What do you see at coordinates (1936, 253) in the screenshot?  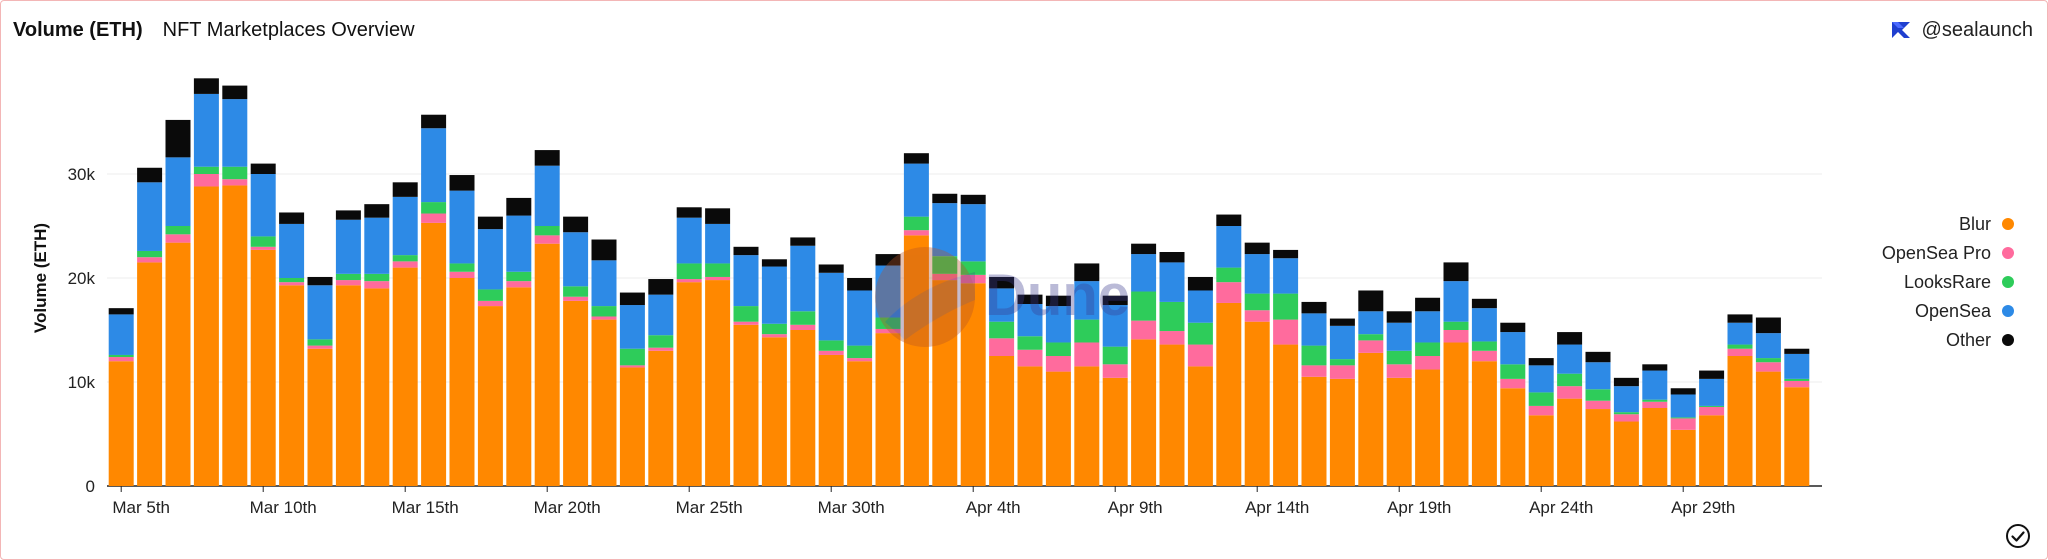 I see `legend-label: OpenSea Pro` at bounding box center [1936, 253].